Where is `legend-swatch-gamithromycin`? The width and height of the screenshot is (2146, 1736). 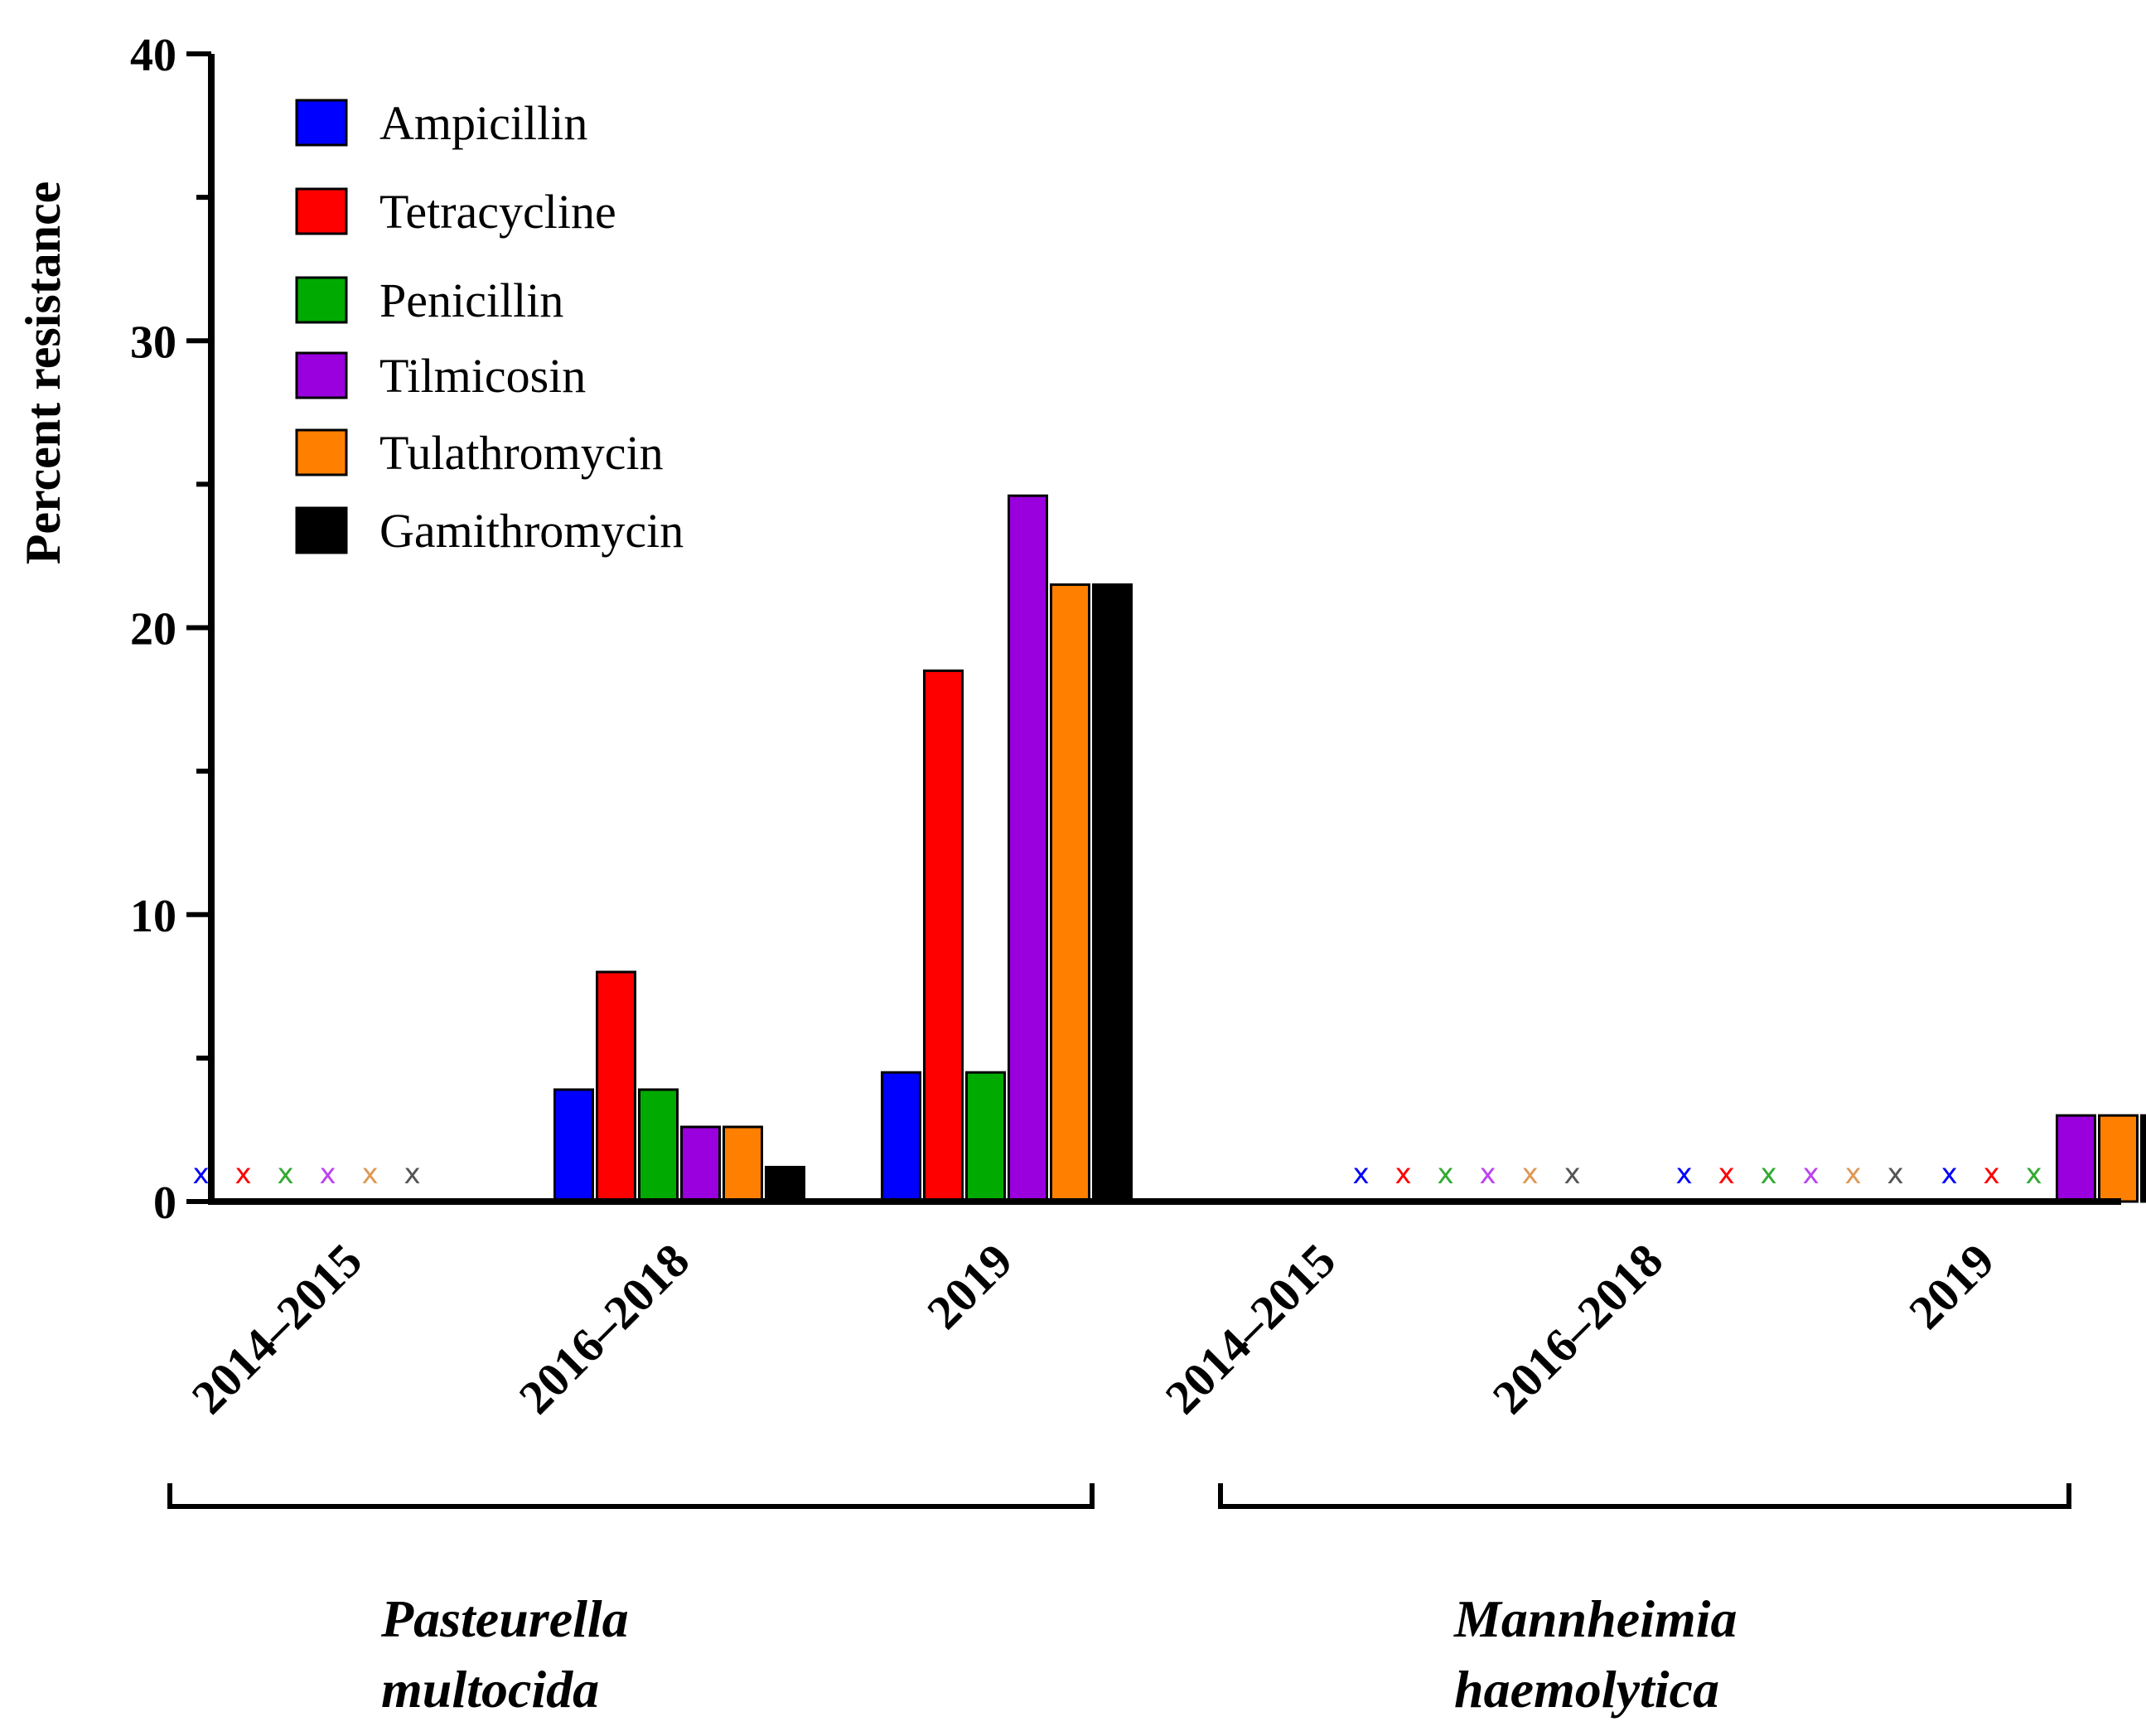 legend-swatch-gamithromycin is located at coordinates (321, 530).